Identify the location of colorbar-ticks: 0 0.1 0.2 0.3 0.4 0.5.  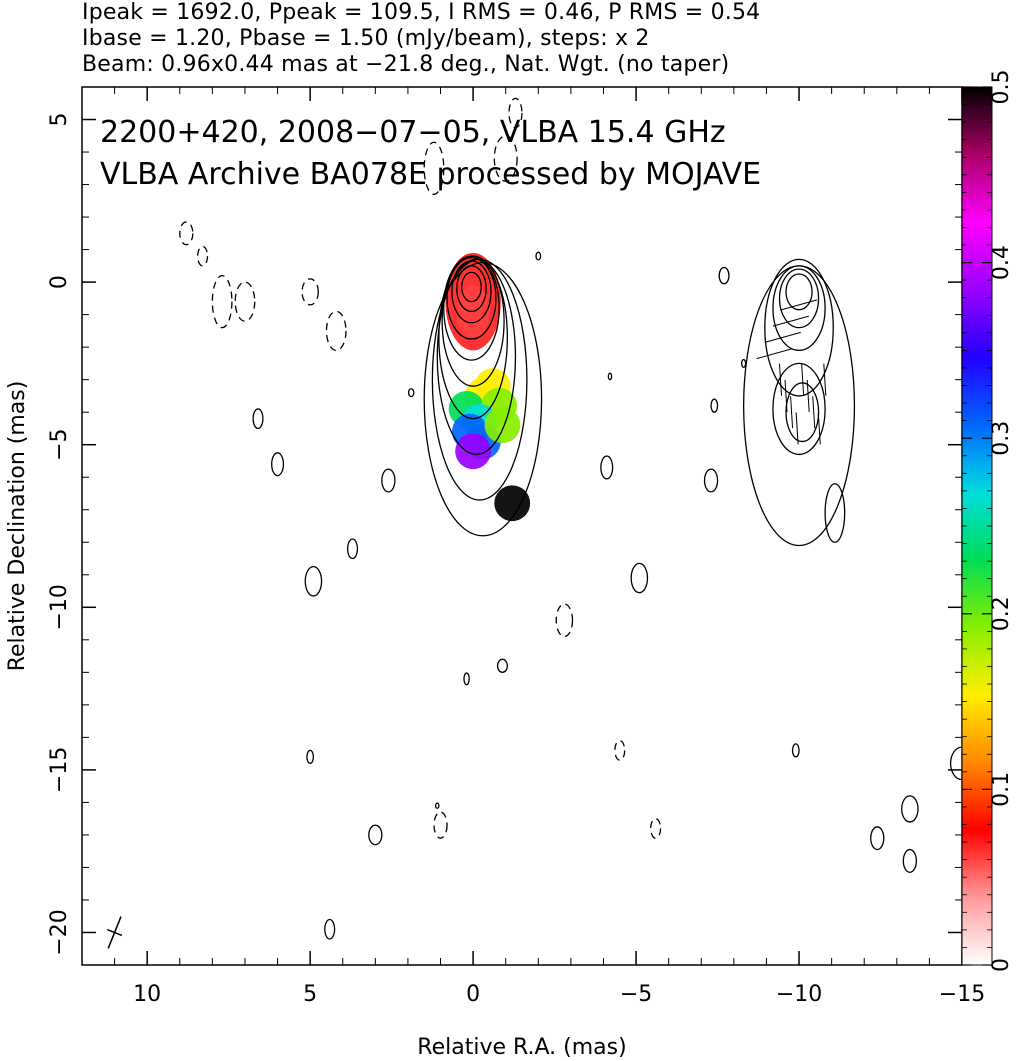
(988, 521).